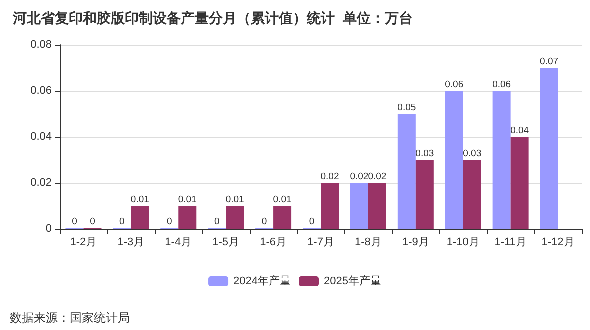  What do you see at coordinates (510, 242) in the screenshot?
I see `x-tick-label: 1-11月` at bounding box center [510, 242].